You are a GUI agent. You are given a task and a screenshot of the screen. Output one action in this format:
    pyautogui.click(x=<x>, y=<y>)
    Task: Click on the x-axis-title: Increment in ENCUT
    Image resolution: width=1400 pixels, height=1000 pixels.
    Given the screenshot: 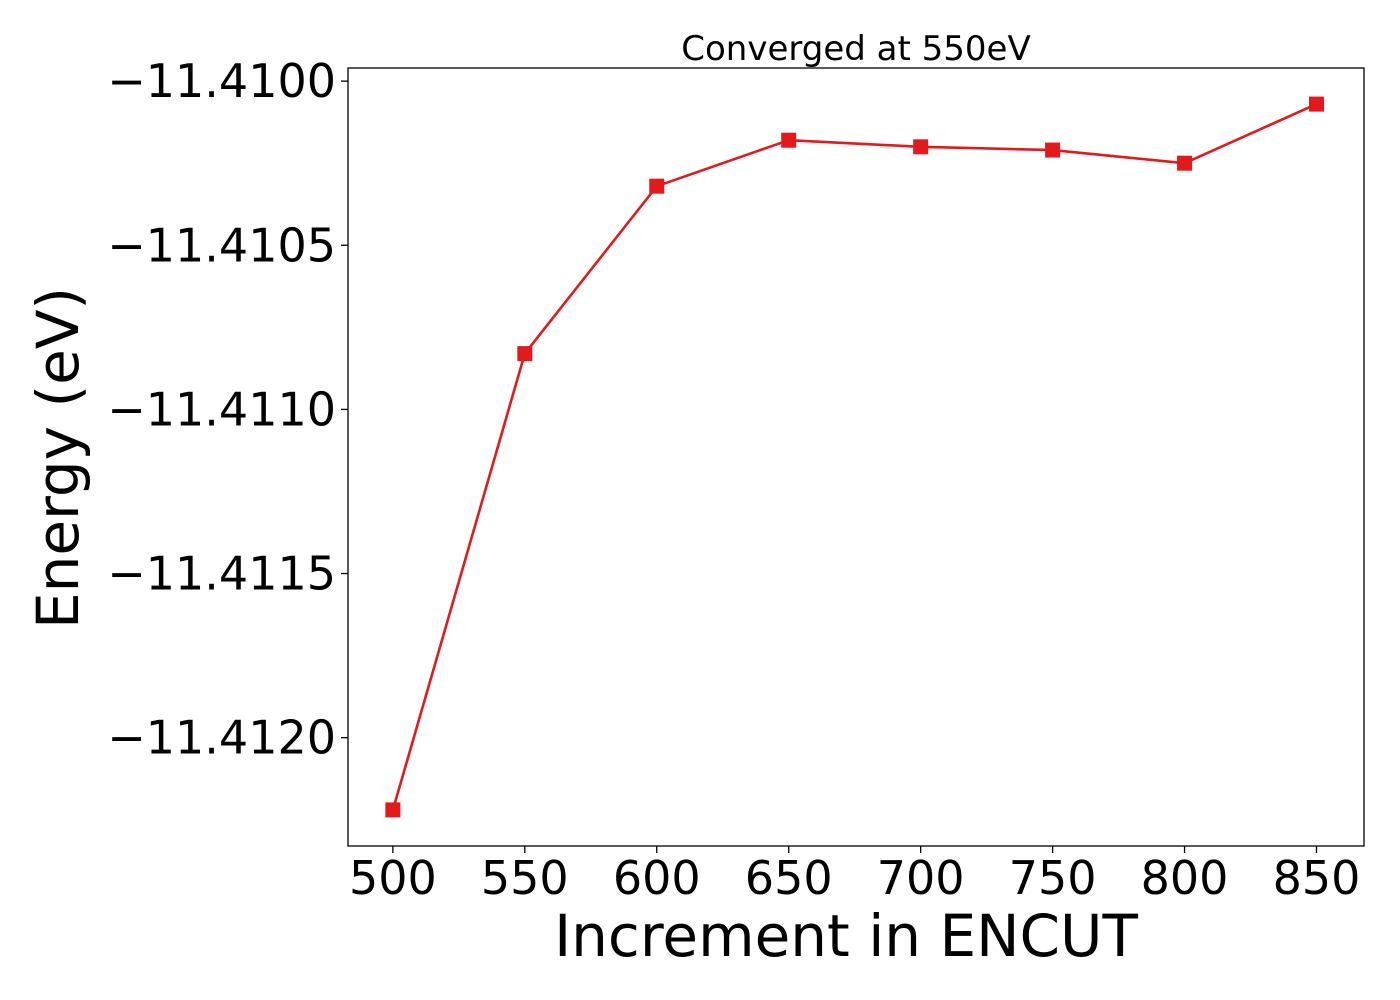 What is the action you would take?
    pyautogui.click(x=846, y=936)
    